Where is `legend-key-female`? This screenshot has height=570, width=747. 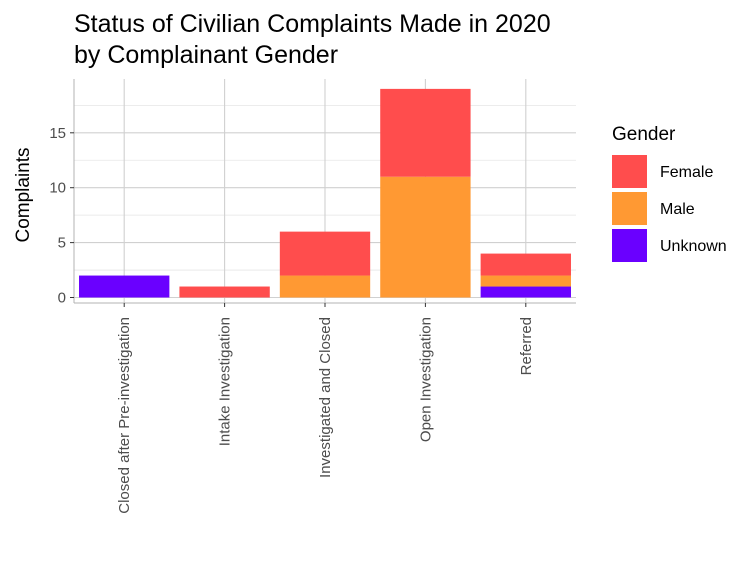
legend-key-female is located at coordinates (629, 171).